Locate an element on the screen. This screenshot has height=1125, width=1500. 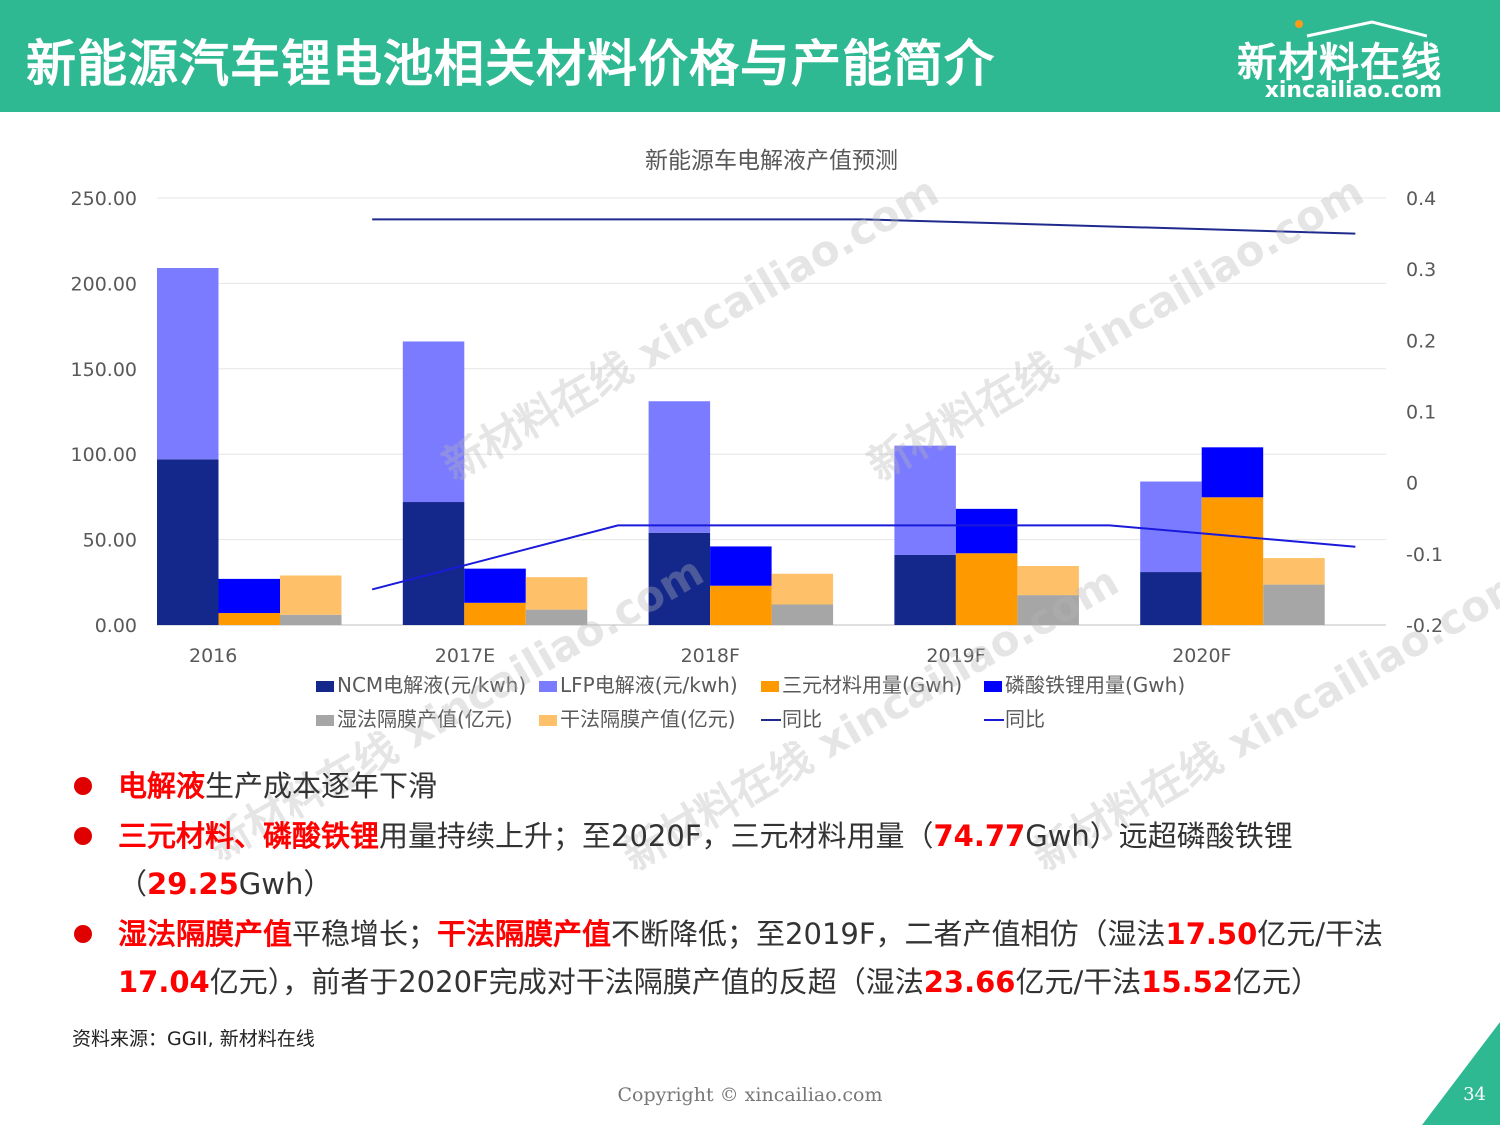
body-text: Gwh）远超磷酸铁锂（ is located at coordinates (705, 860).